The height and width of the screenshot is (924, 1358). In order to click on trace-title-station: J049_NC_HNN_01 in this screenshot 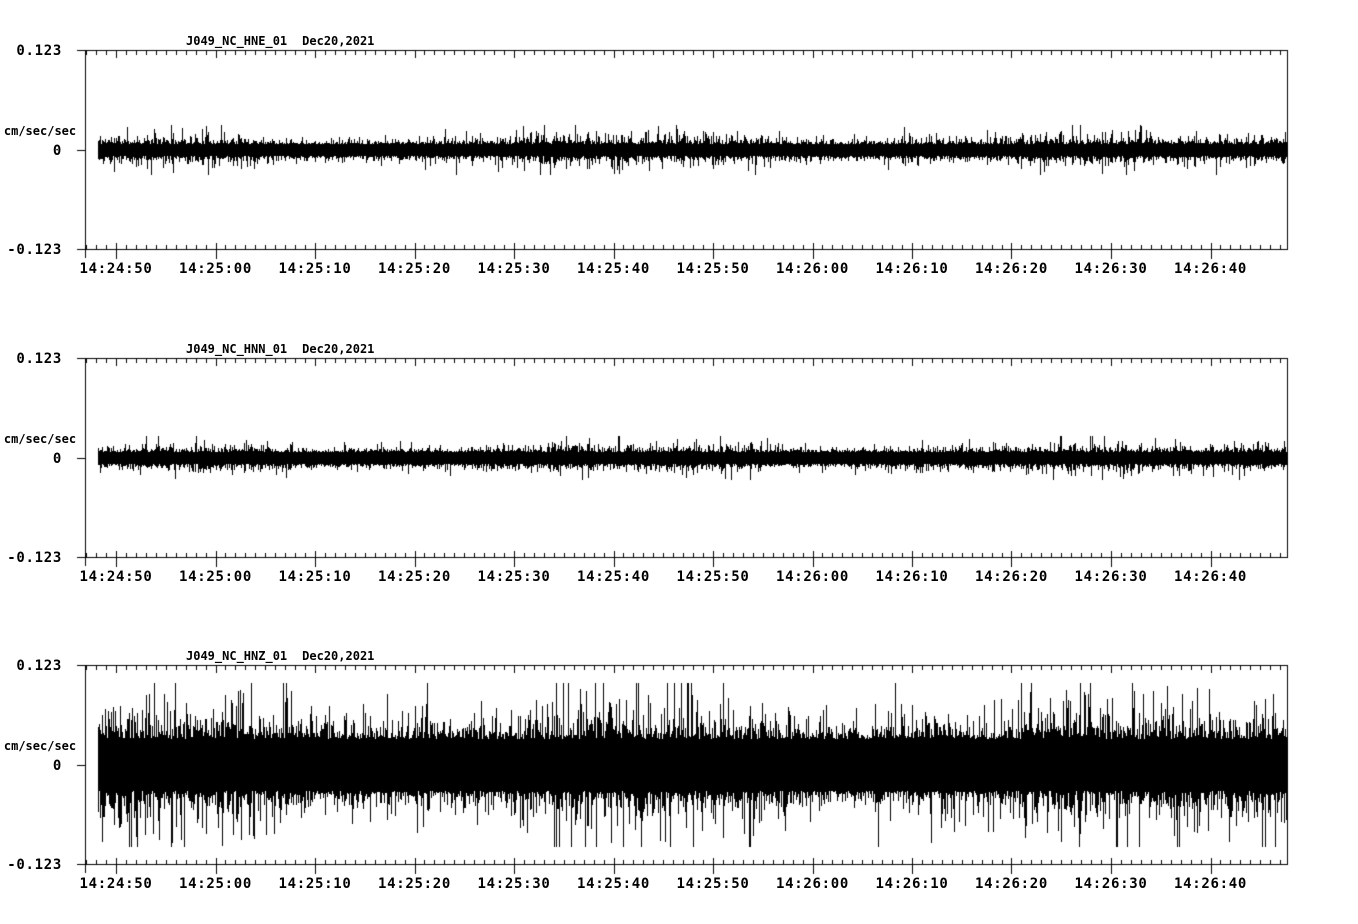, I will do `click(237, 349)`.